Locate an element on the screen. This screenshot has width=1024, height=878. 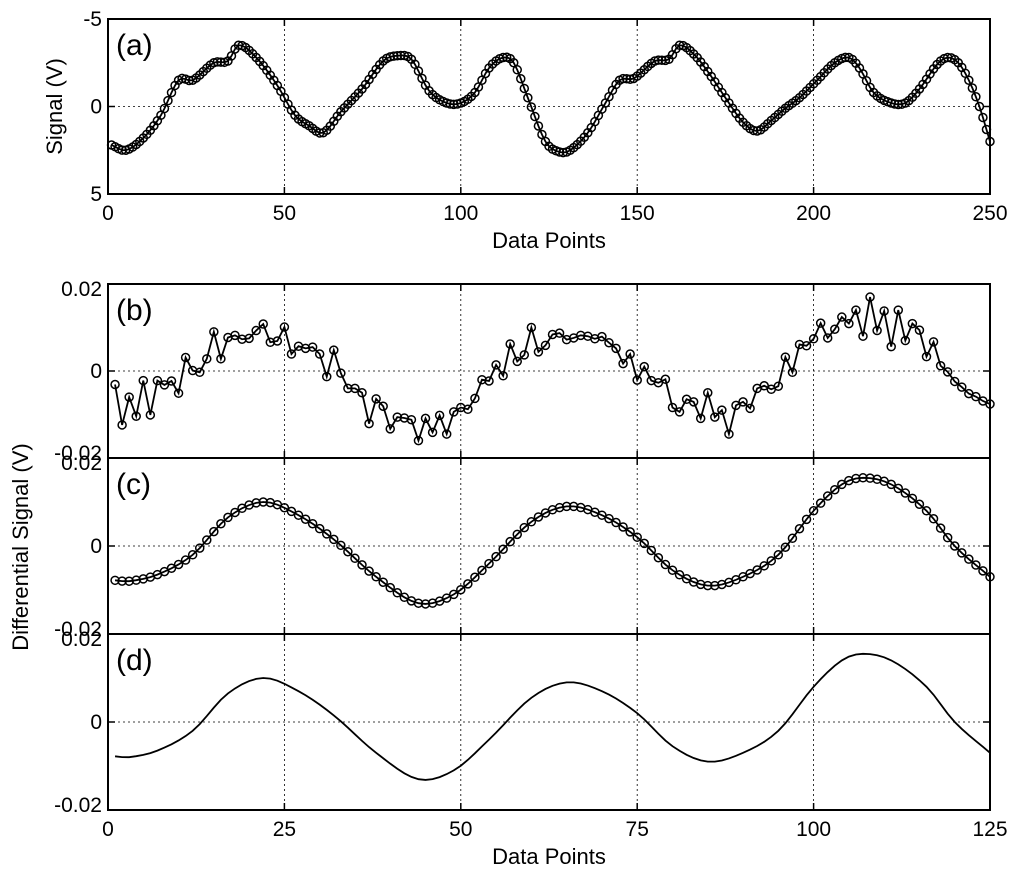
x-tick-label: 75 is located at coordinates (637, 829).